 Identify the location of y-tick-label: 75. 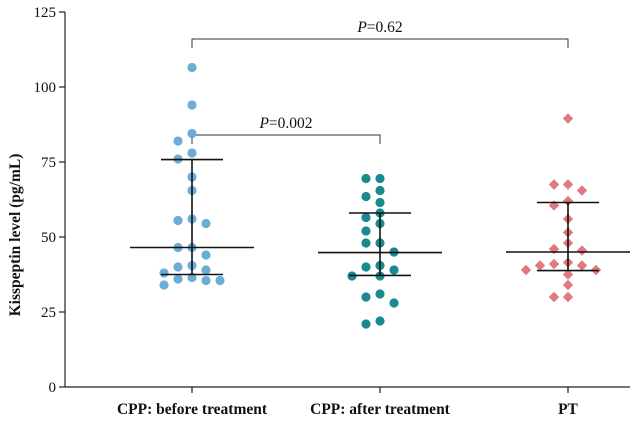
(48, 163).